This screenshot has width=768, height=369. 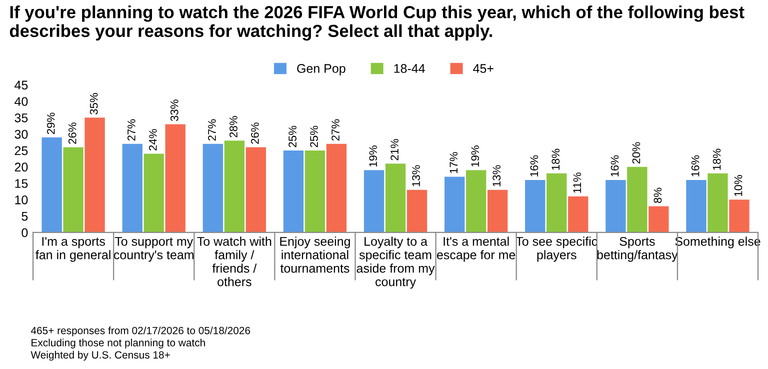 What do you see at coordinates (21, 101) in the screenshot?
I see `y-tick-label: 40` at bounding box center [21, 101].